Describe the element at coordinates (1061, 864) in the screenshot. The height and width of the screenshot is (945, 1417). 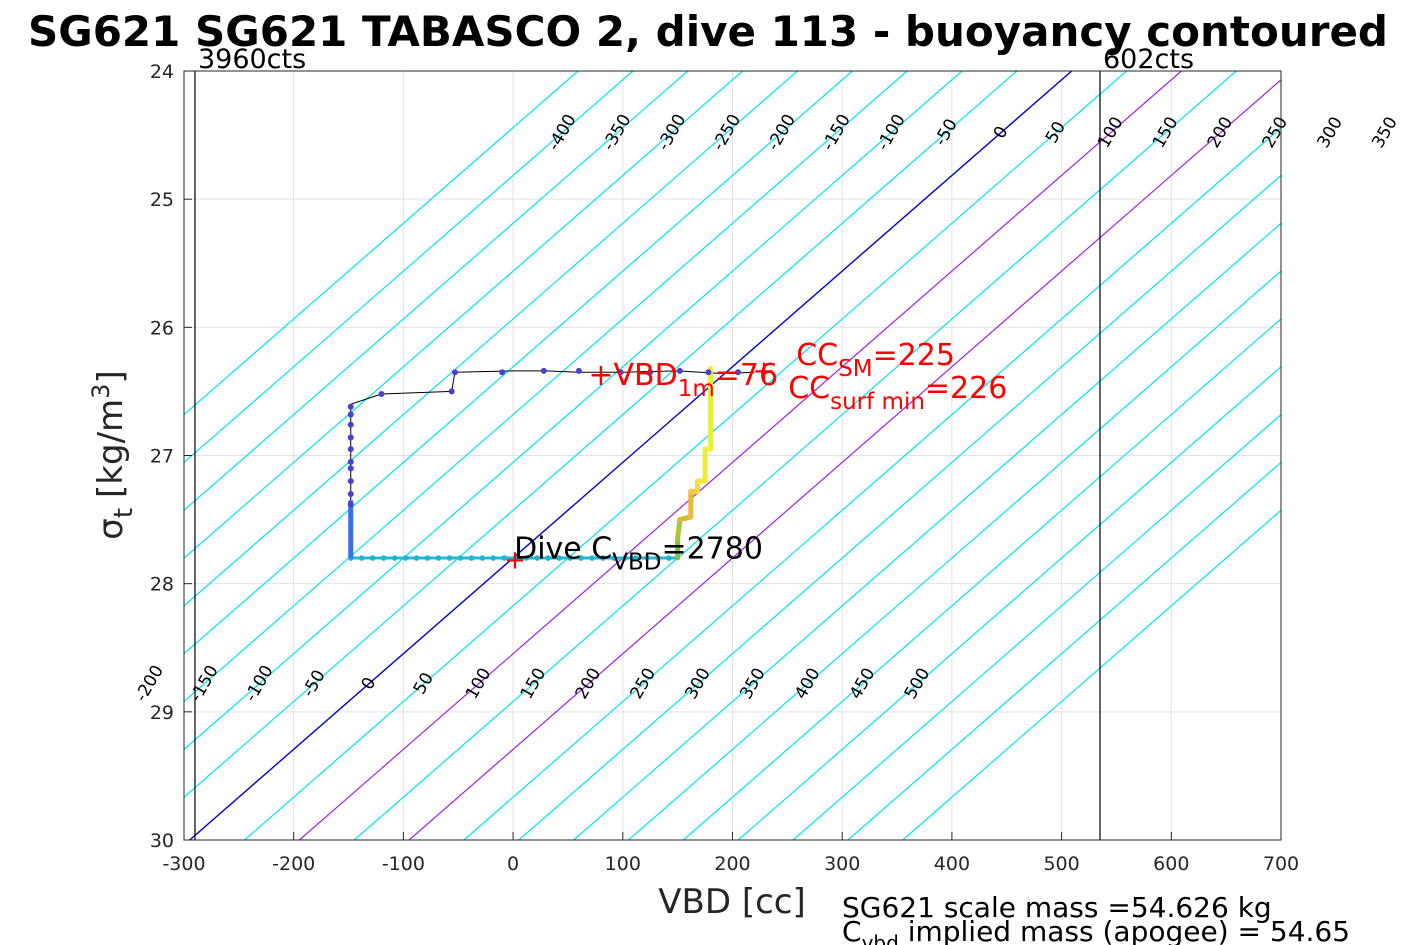
I see `x-tick-label: 500` at that location.